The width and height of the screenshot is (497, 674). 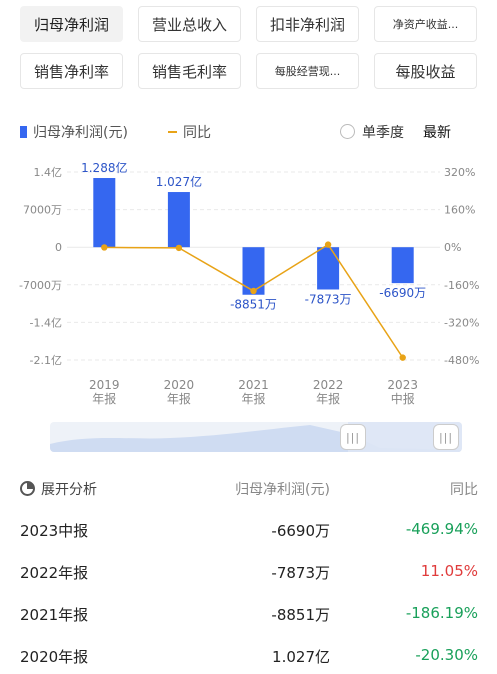 What do you see at coordinates (253, 305) in the screenshot?
I see `bar-data-label: -8851万` at bounding box center [253, 305].